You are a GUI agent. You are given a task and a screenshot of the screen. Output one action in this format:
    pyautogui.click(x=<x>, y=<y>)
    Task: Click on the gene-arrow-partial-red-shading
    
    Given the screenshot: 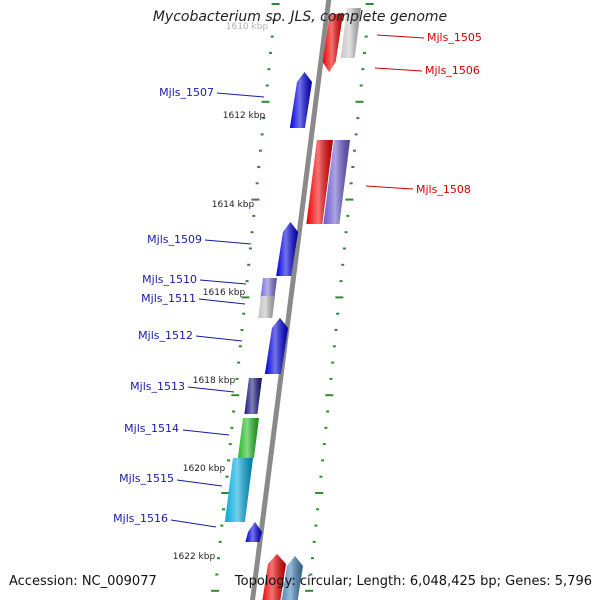 What is the action you would take?
    pyautogui.click(x=274, y=577)
    